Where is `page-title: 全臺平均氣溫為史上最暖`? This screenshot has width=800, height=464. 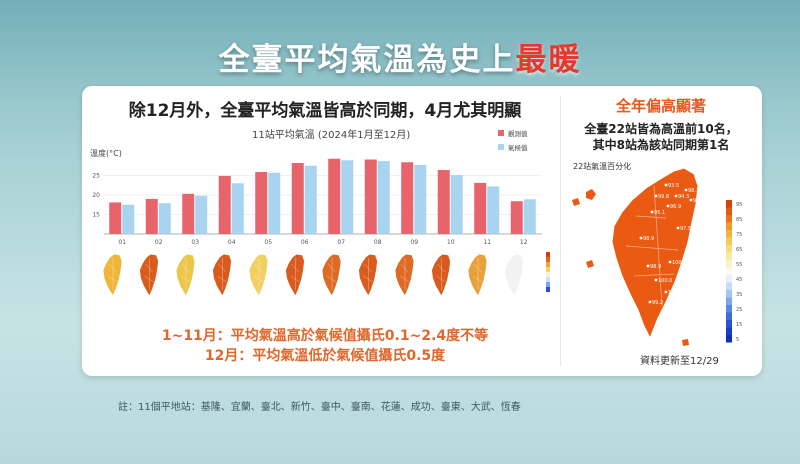
page-title: 全臺平均氣溫為史上最暖 is located at coordinates (400, 60).